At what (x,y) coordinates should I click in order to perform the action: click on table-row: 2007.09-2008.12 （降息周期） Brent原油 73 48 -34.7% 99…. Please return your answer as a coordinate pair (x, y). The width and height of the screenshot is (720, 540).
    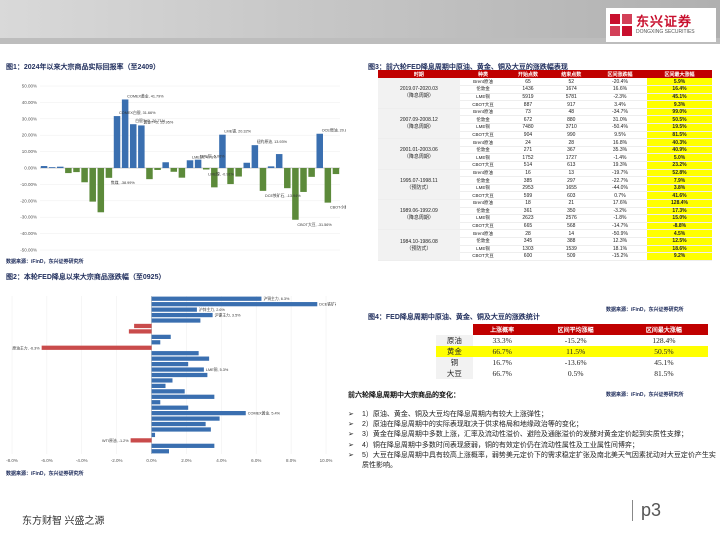
    Looking at the image, I should click on (545, 124).